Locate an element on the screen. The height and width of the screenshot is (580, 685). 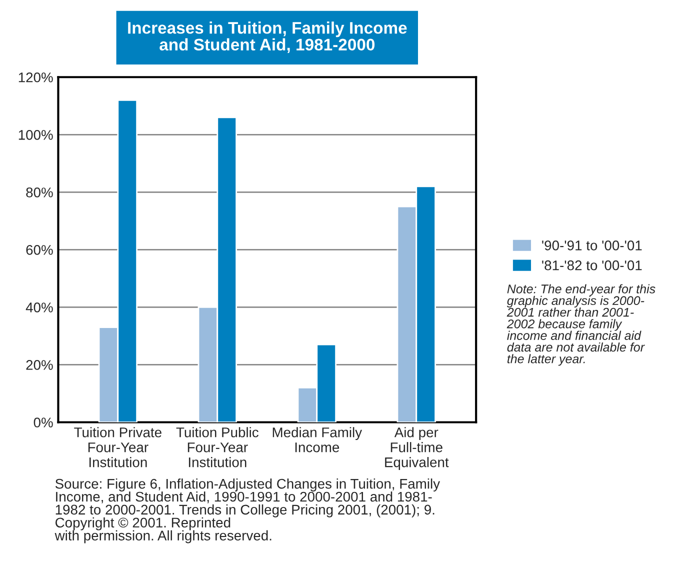
legend-label: '81-'82 to '00-'01 is located at coordinates (592, 265).